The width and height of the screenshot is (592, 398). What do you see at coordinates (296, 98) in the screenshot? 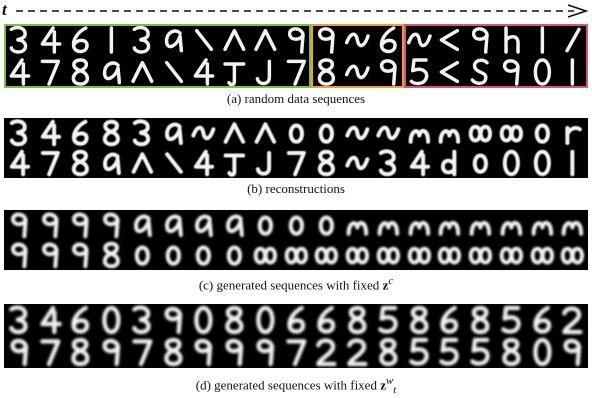
I see `panel-a-caption: (a) random data sequences` at bounding box center [296, 98].